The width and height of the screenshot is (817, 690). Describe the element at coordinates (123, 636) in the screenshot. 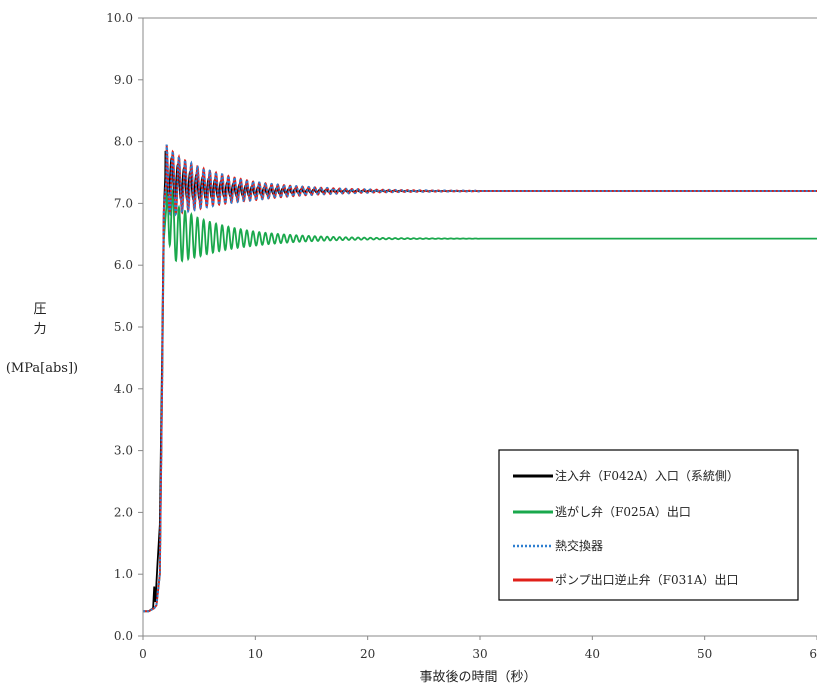

I see `y-tick-label: 0.0` at that location.